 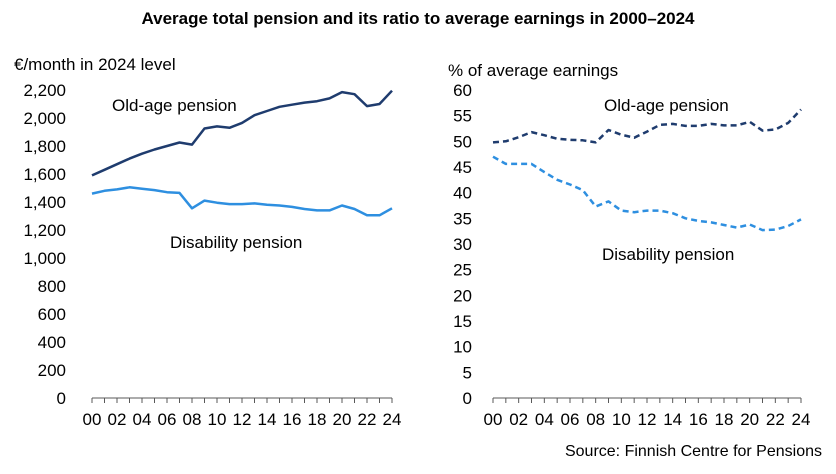 I want to click on left-x-tick-label: 24, so click(x=392, y=419).